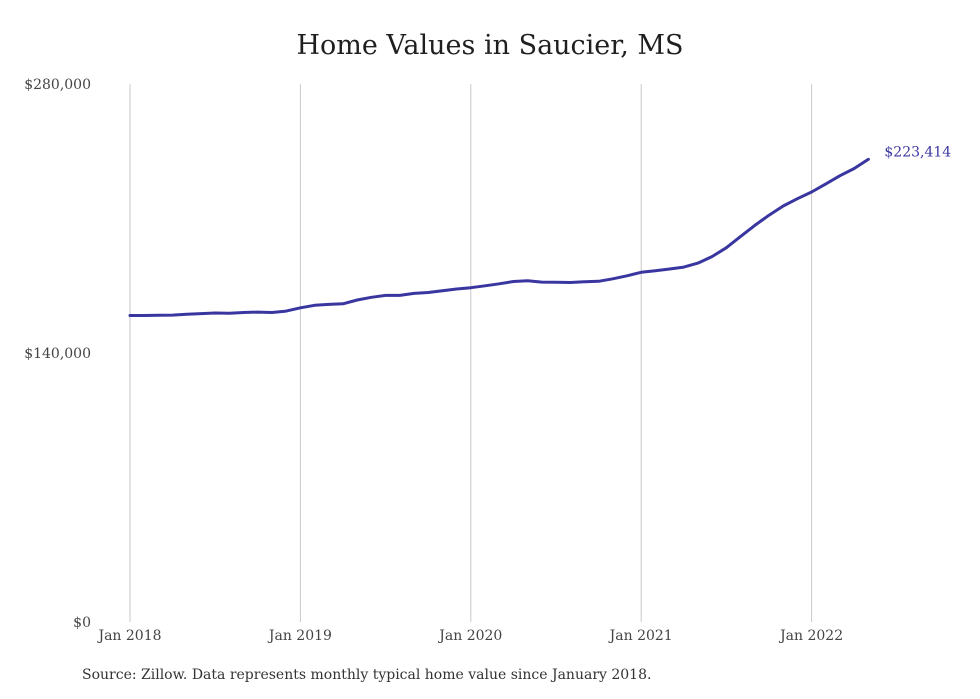 This screenshot has height=699, width=980. I want to click on x-tick-label: Jan 2021, so click(640, 636).